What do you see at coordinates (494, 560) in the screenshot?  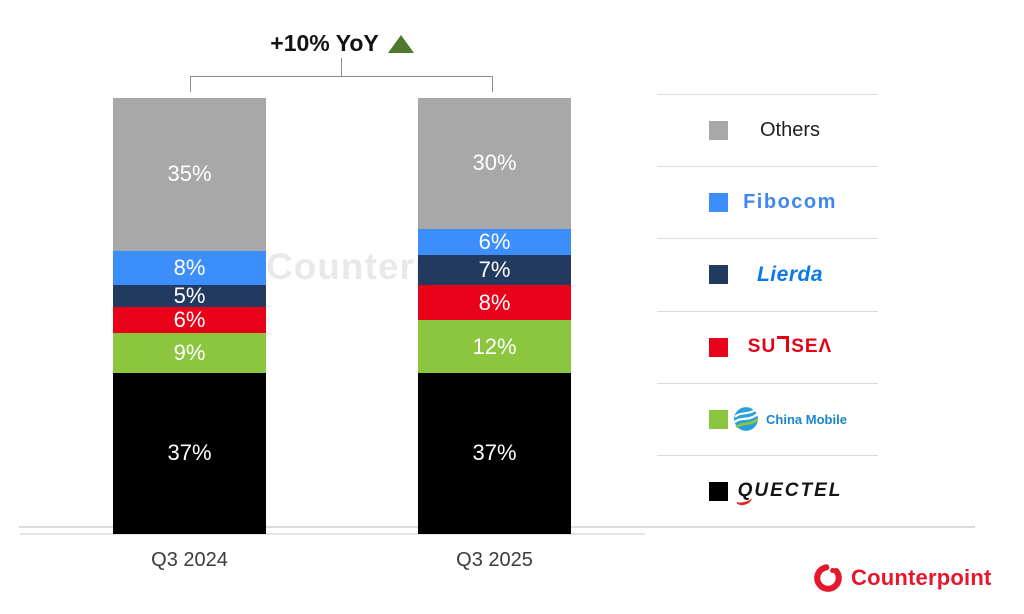 I see `x-axis-label: Q3 2025` at bounding box center [494, 560].